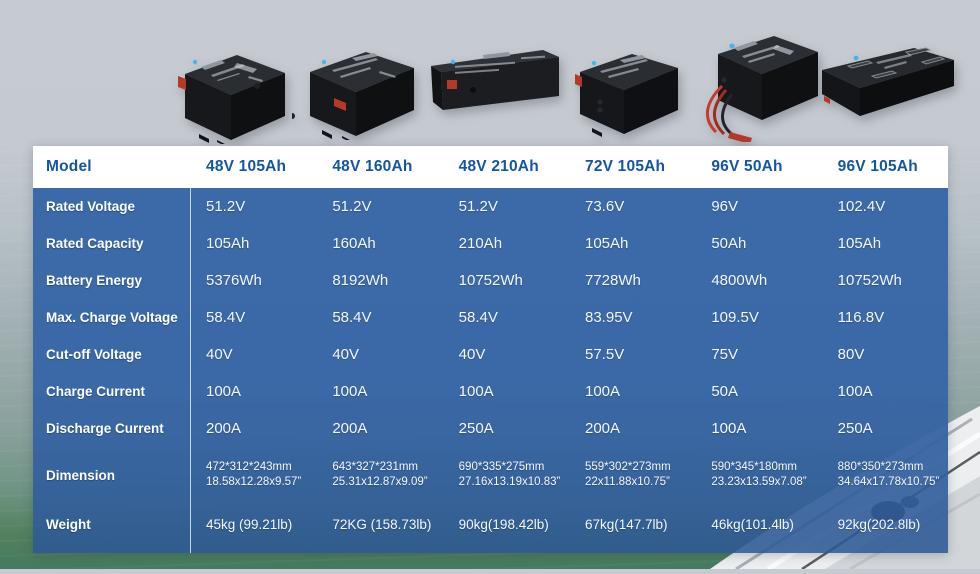 The width and height of the screenshot is (980, 574). What do you see at coordinates (861, 317) in the screenshot?
I see `spec-value: 116.8V` at bounding box center [861, 317].